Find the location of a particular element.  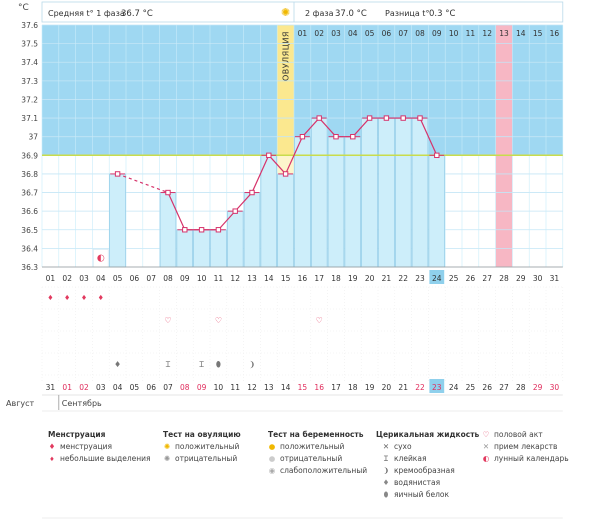

y-tick-label: 37.3 is located at coordinates (29, 81).